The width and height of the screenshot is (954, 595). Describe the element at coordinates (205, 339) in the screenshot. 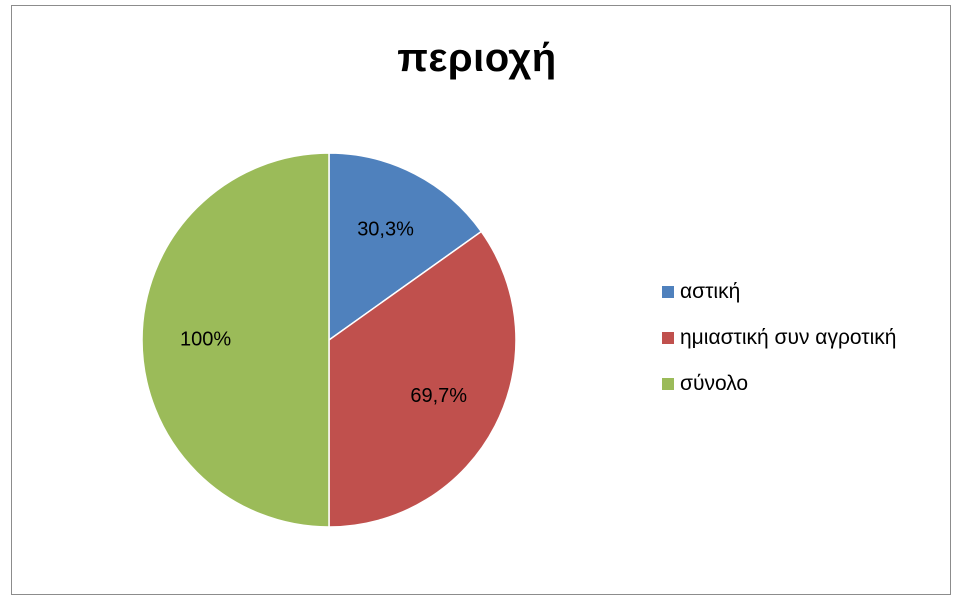

I see `data-label-total: 100%` at that location.